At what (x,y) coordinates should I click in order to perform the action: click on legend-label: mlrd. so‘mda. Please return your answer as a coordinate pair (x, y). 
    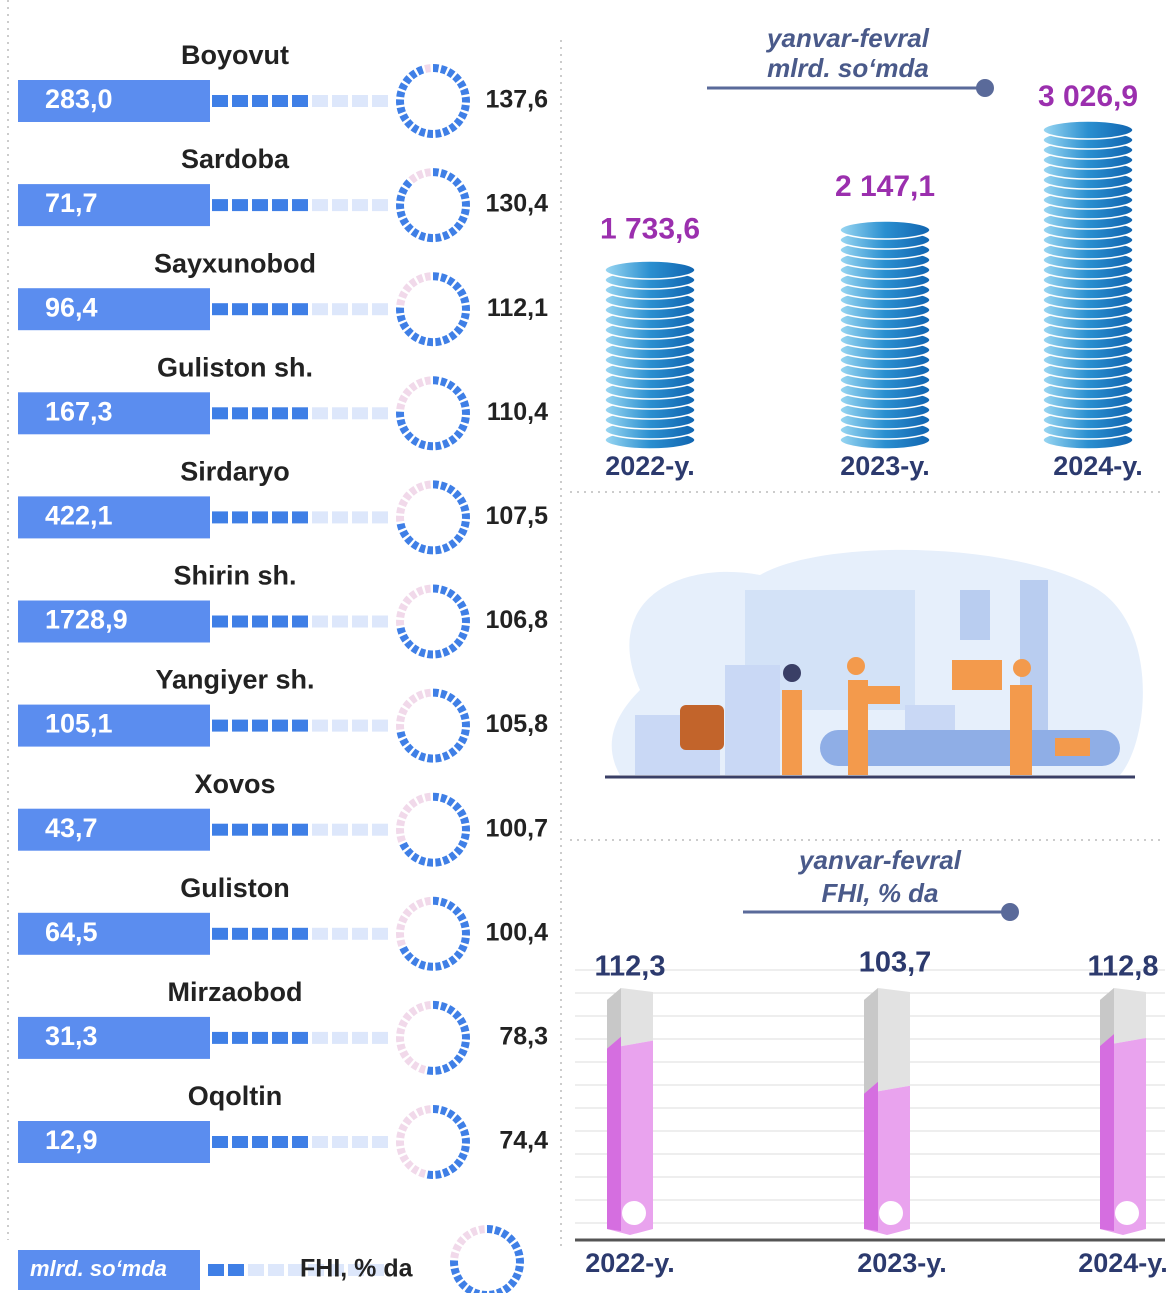
    Looking at the image, I should click on (98, 1268).